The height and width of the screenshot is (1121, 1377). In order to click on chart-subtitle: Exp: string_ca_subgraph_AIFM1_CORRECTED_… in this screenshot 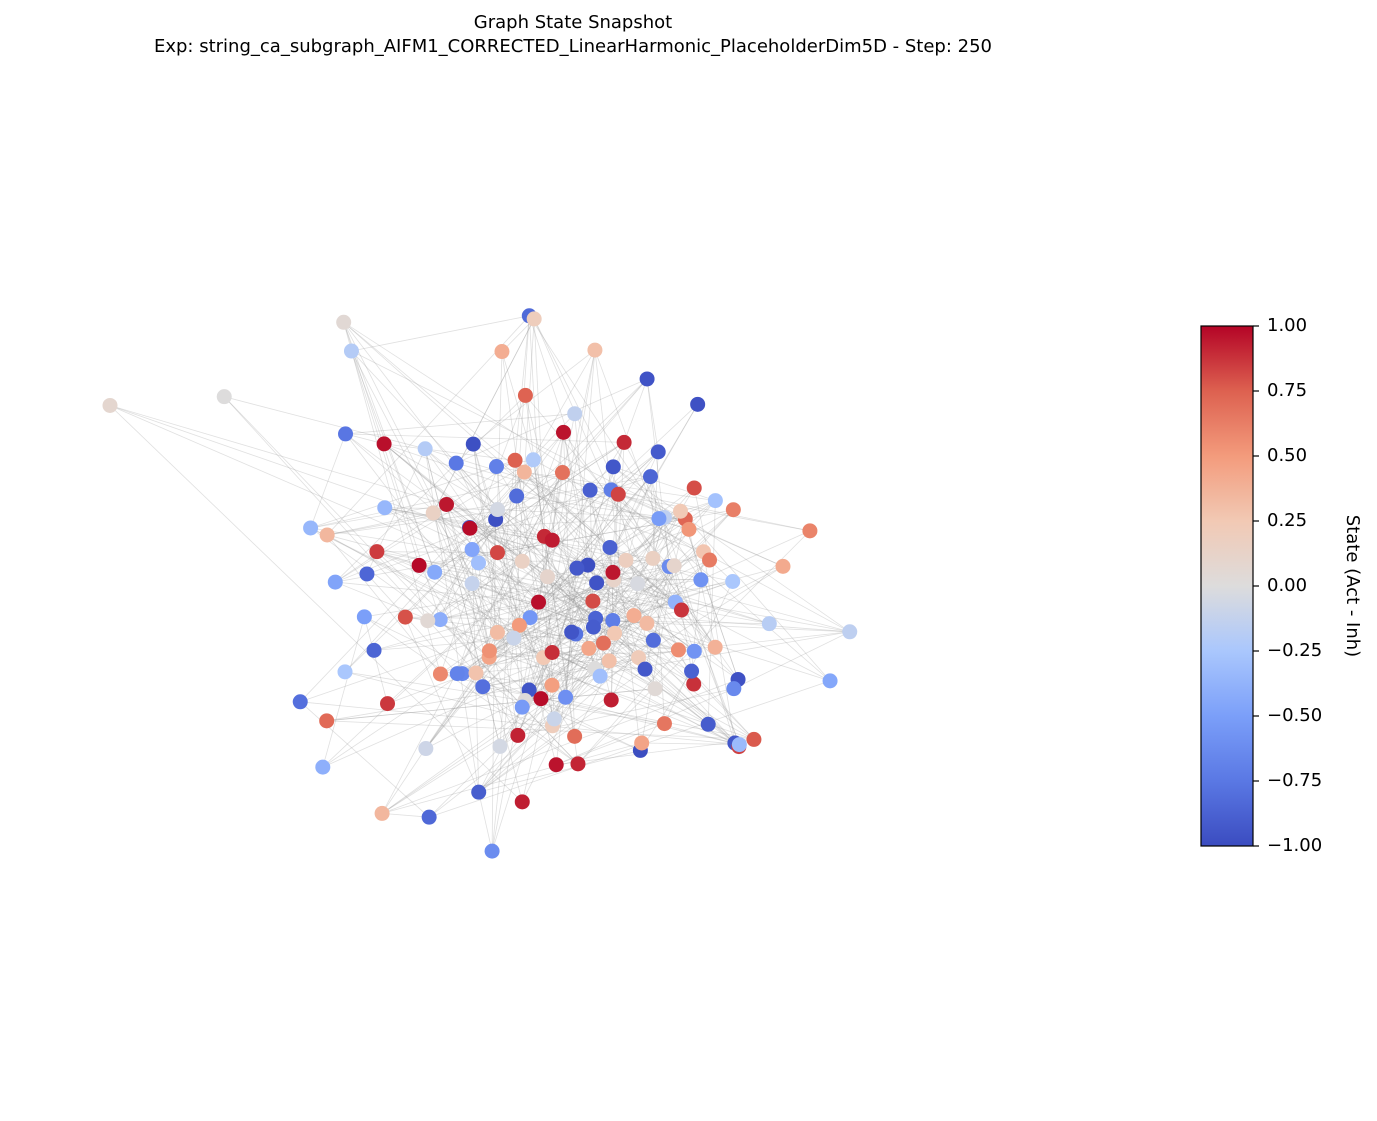, I will do `click(573, 46)`.